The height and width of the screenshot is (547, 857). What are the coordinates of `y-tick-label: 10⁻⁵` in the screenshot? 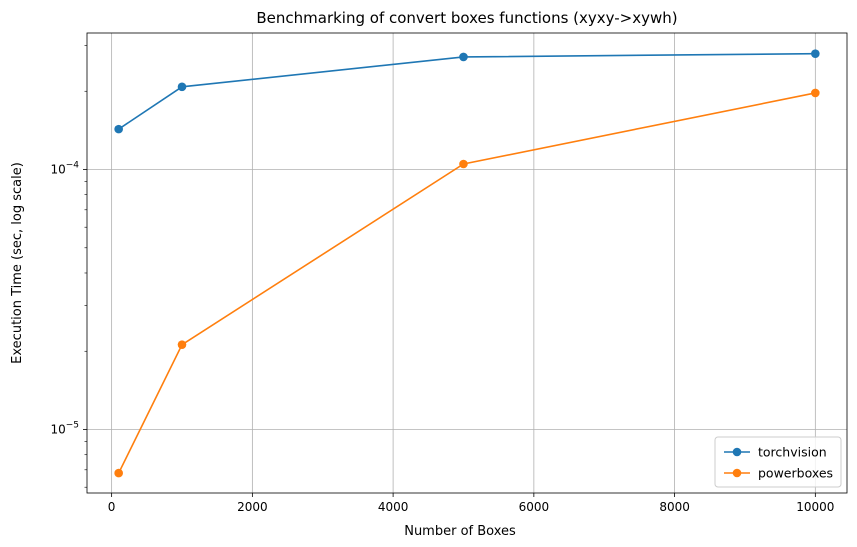 It's located at (64, 429).